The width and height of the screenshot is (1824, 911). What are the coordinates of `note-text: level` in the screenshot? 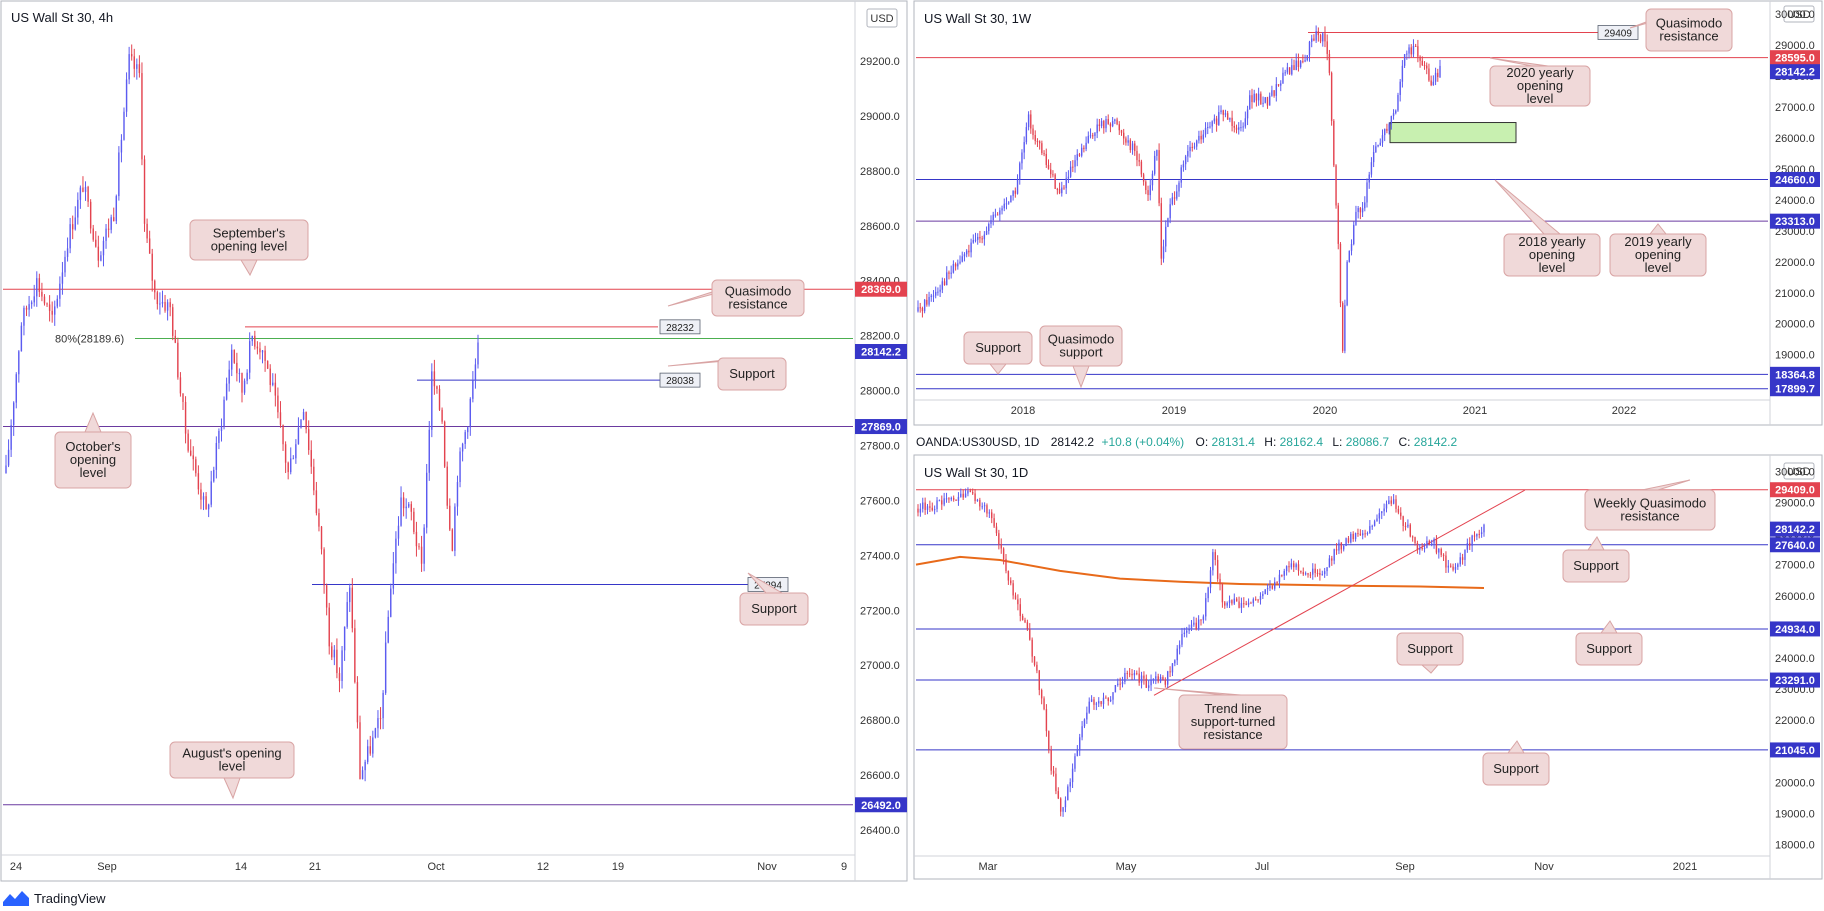 It's located at (1658, 267).